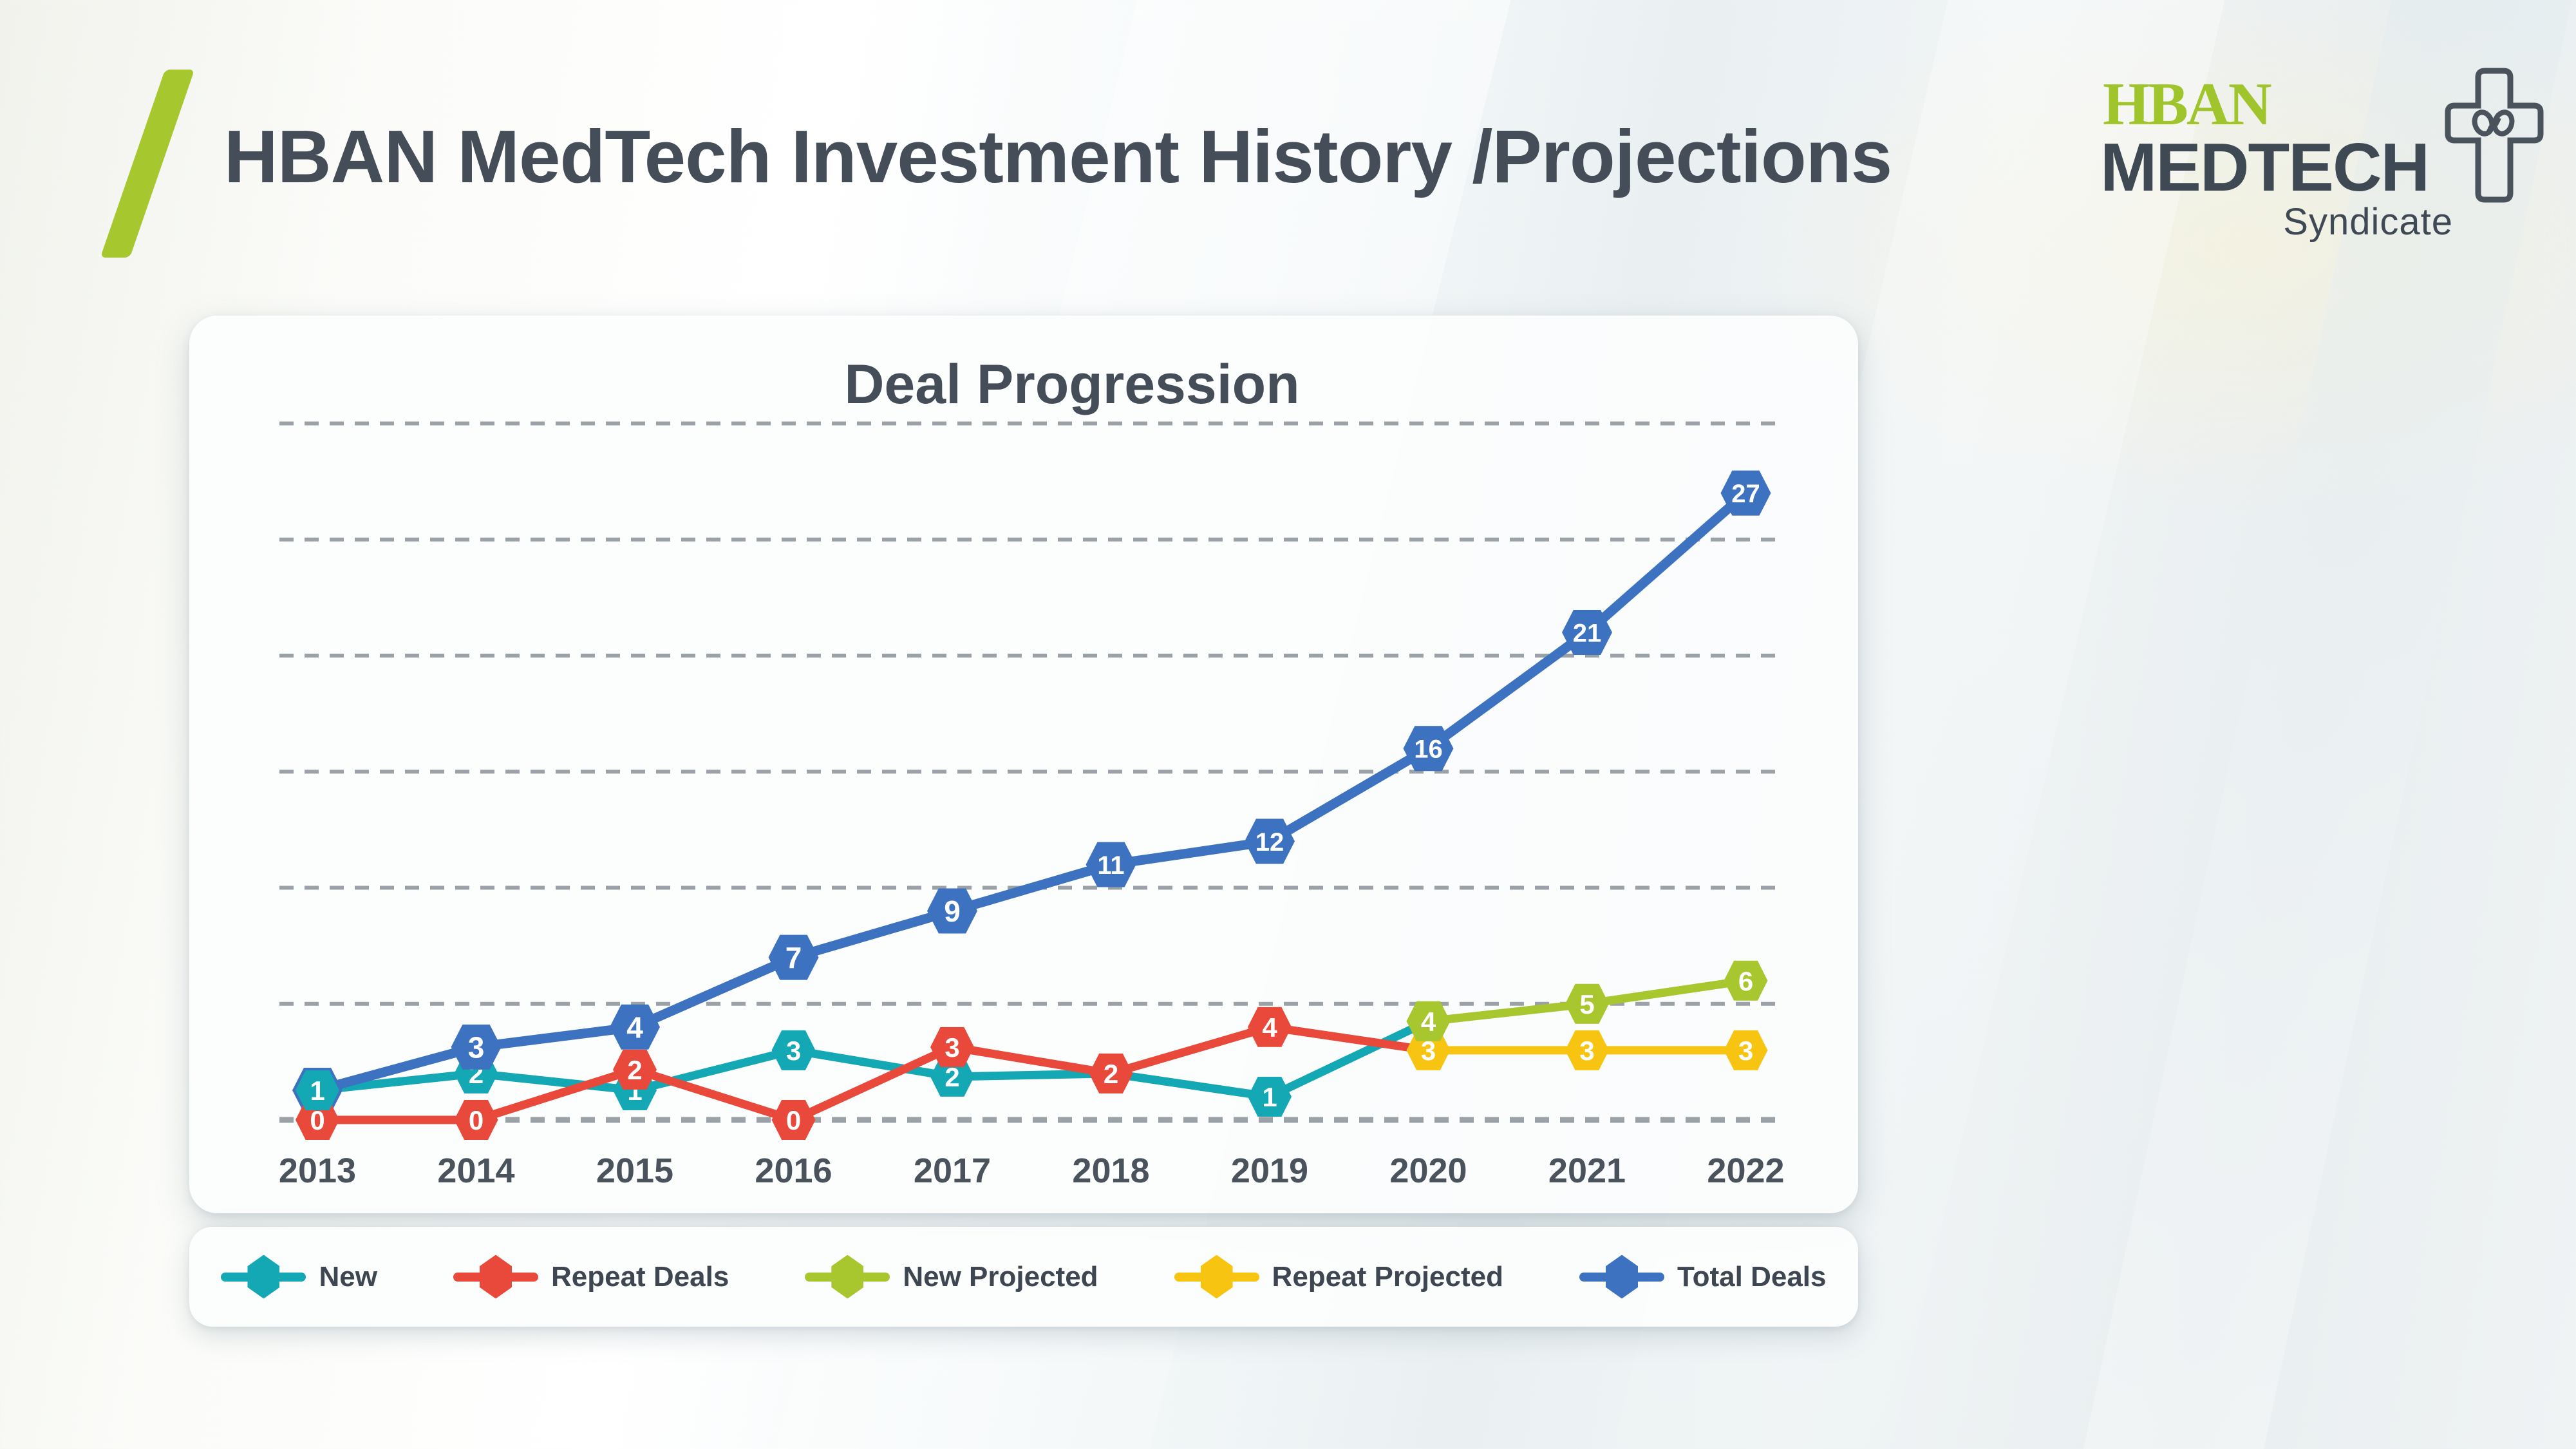 Image resolution: width=2576 pixels, height=1449 pixels. I want to click on logo-hban-text: HBAN, so click(2187, 104).